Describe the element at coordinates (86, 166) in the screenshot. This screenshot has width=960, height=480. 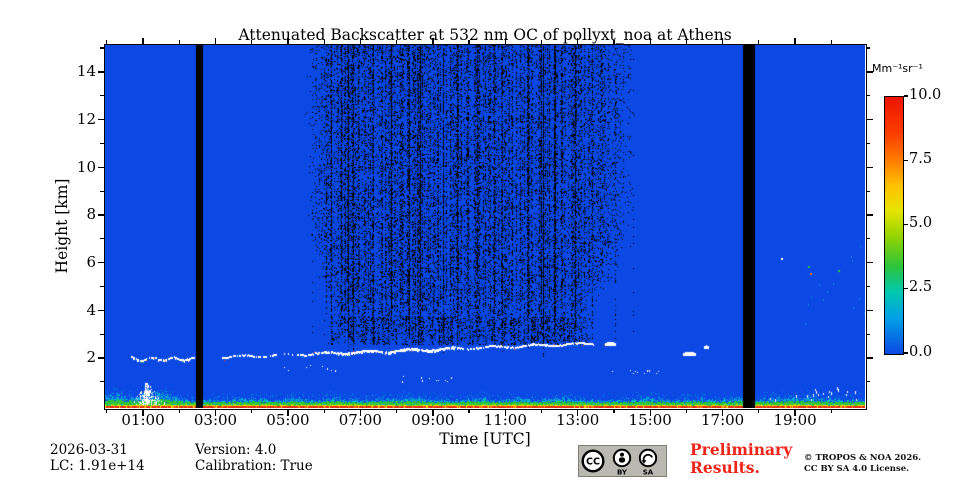
I see `y-tick-label: 10` at that location.